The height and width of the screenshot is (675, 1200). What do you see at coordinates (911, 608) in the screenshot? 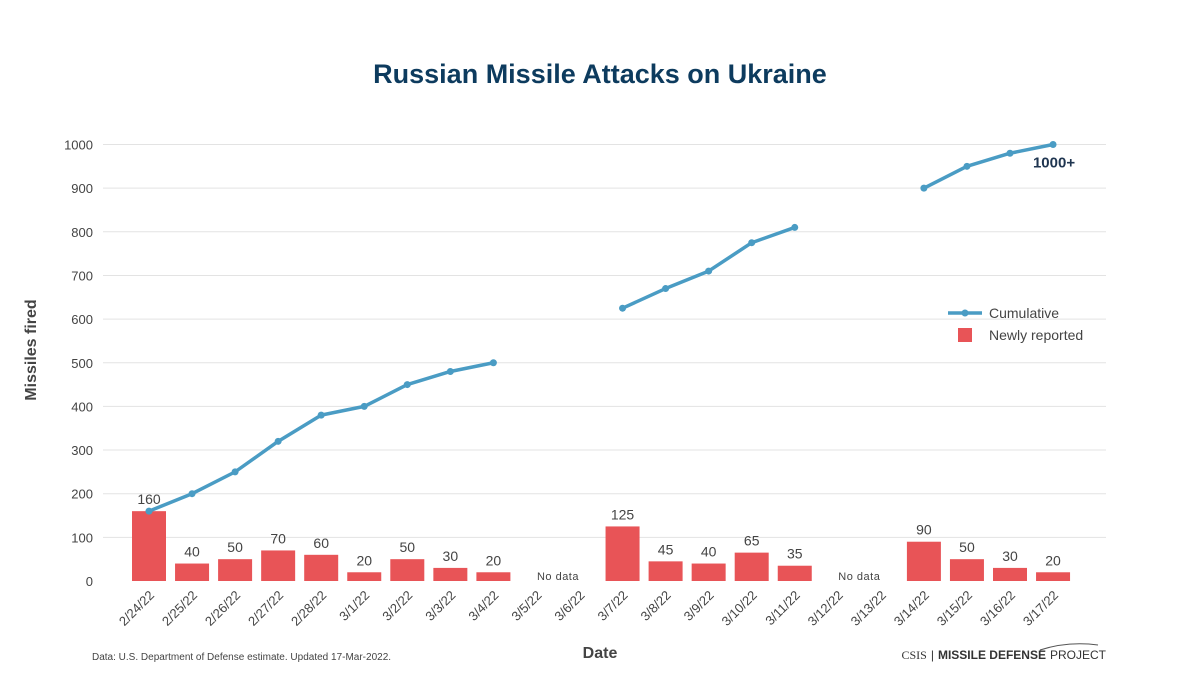
I see `x-tick-label: 3/14/22` at bounding box center [911, 608].